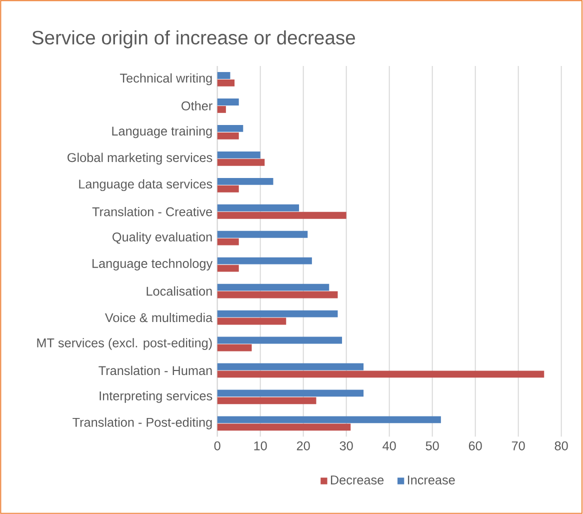 The image size is (583, 514). I want to click on y-tick-label: Quality evaluation, so click(162, 238).